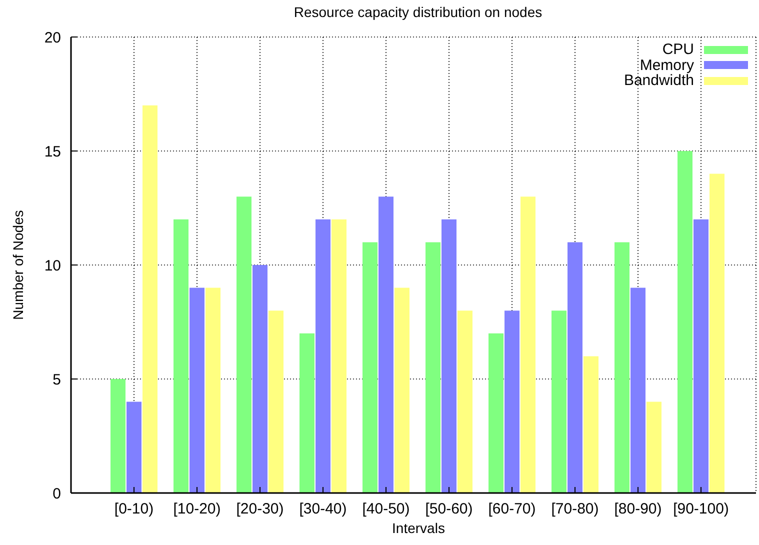  I want to click on x-tick-label: [80-90), so click(638, 509).